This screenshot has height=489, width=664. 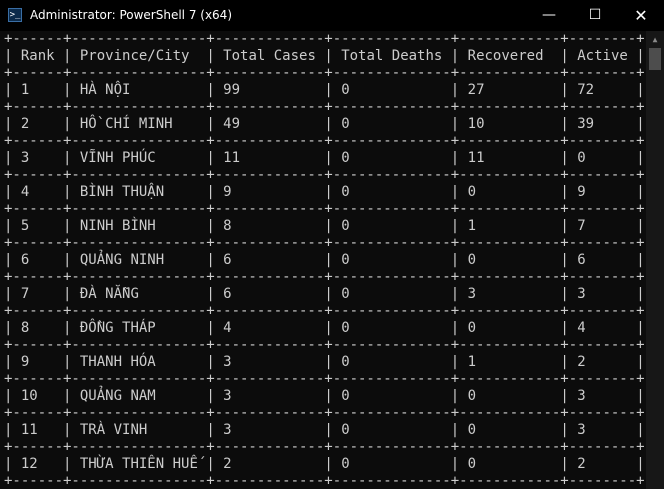 What do you see at coordinates (131, 15) in the screenshot?
I see `window-title: Administrator: PowerShell 7 (x64)` at bounding box center [131, 15].